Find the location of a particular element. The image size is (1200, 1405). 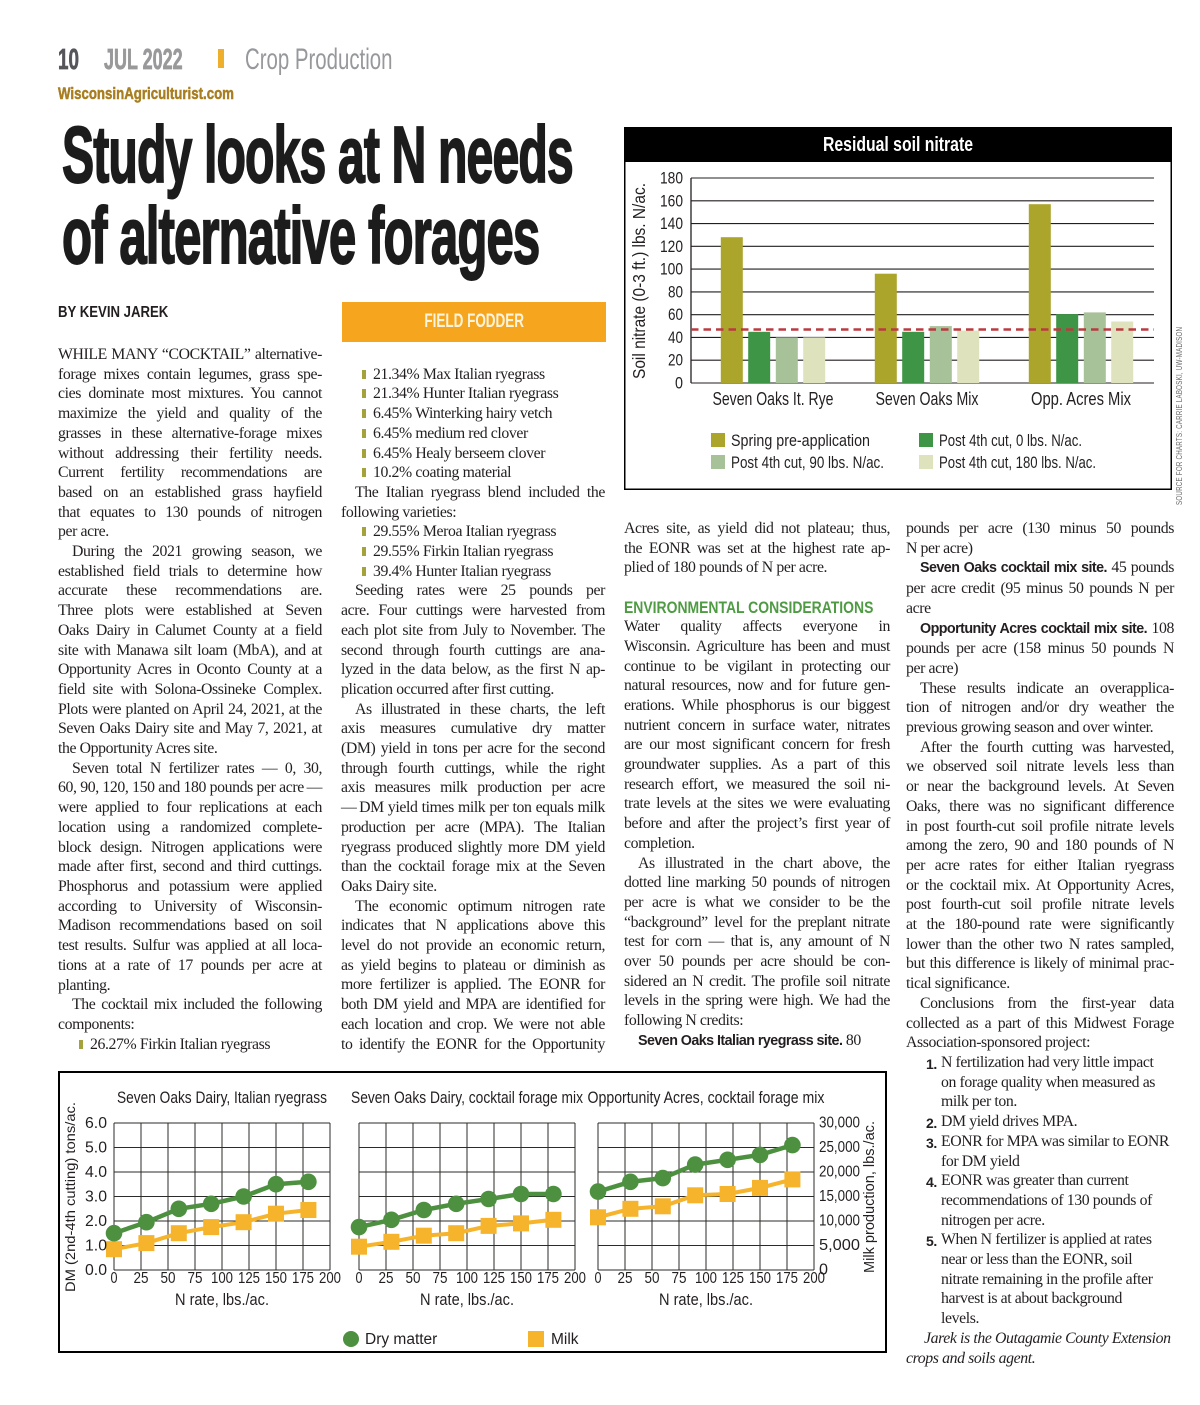

svg-text: 80 is located at coordinates (675, 291).